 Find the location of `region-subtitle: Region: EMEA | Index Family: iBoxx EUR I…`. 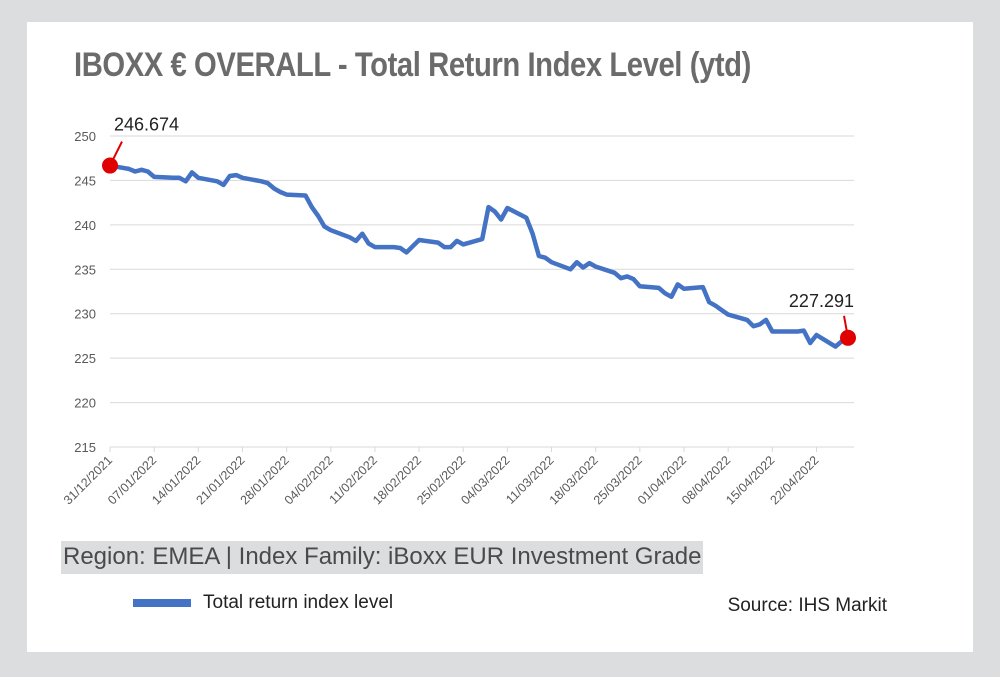

region-subtitle: Region: EMEA | Index Family: iBoxx EUR I… is located at coordinates (382, 557).